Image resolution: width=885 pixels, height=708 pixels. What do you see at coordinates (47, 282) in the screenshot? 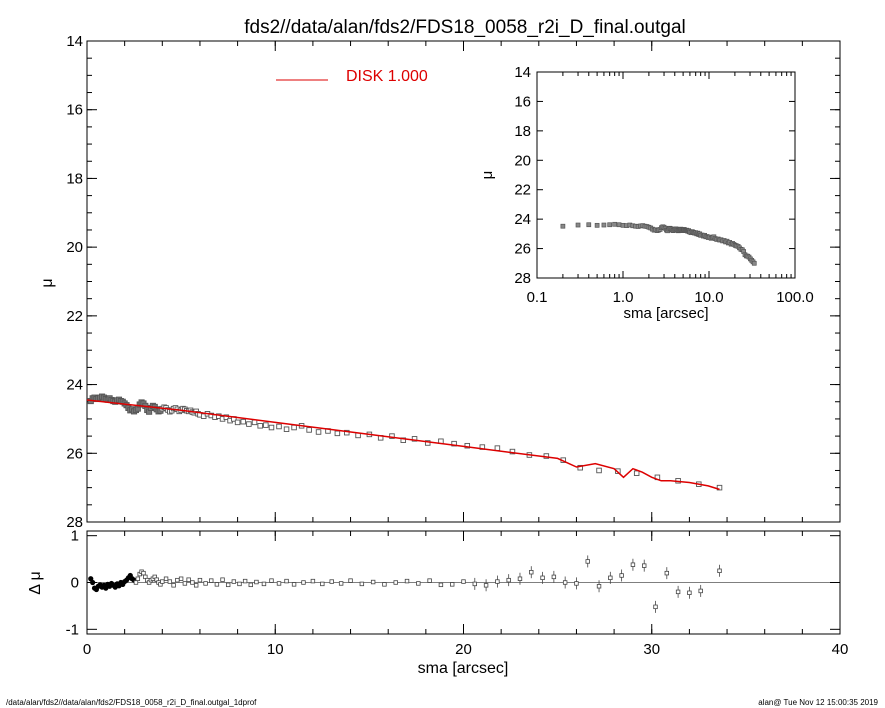
I see `main-ylabel: μ` at bounding box center [47, 282].